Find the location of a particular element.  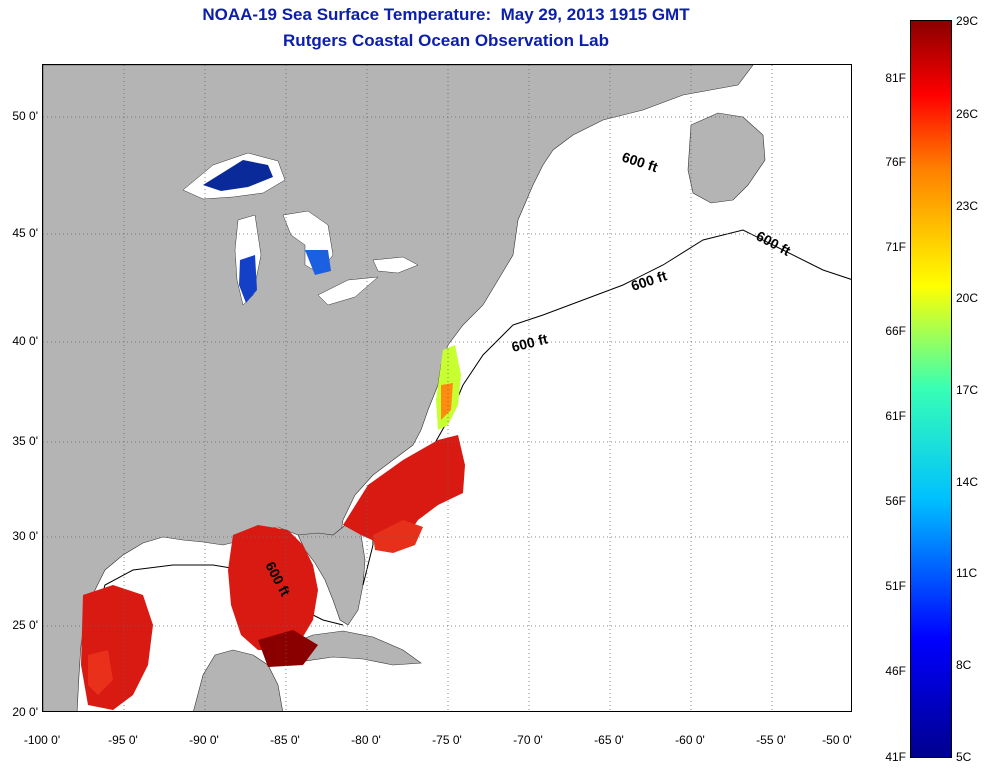

colorbar-label-41f: 41F is located at coordinates (895, 757).